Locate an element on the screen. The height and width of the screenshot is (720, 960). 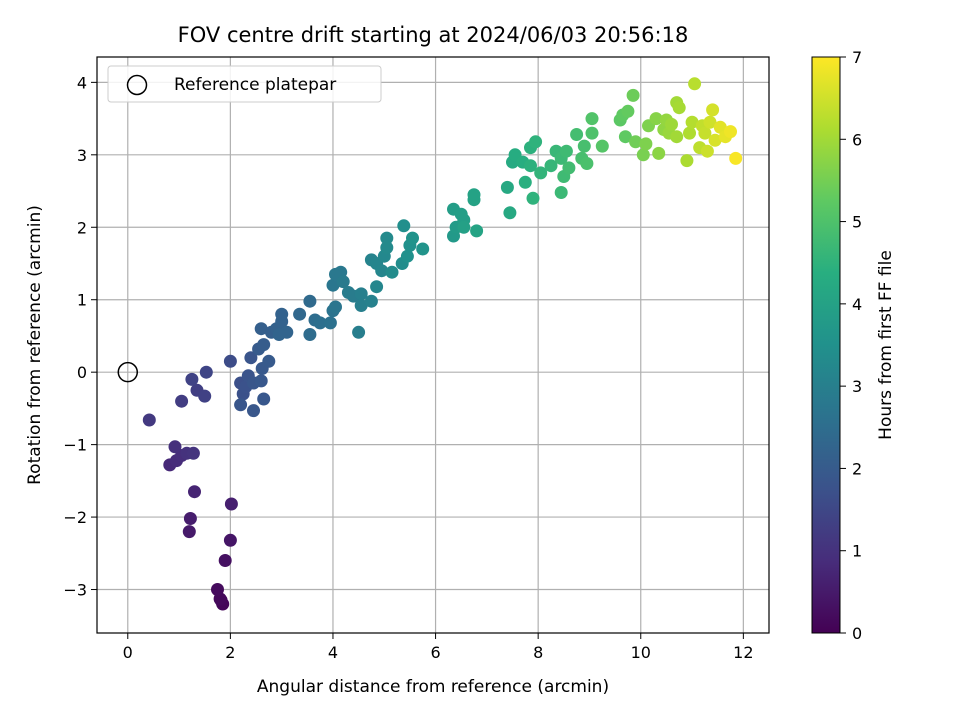
x-tick-label: 4 is located at coordinates (333, 652).